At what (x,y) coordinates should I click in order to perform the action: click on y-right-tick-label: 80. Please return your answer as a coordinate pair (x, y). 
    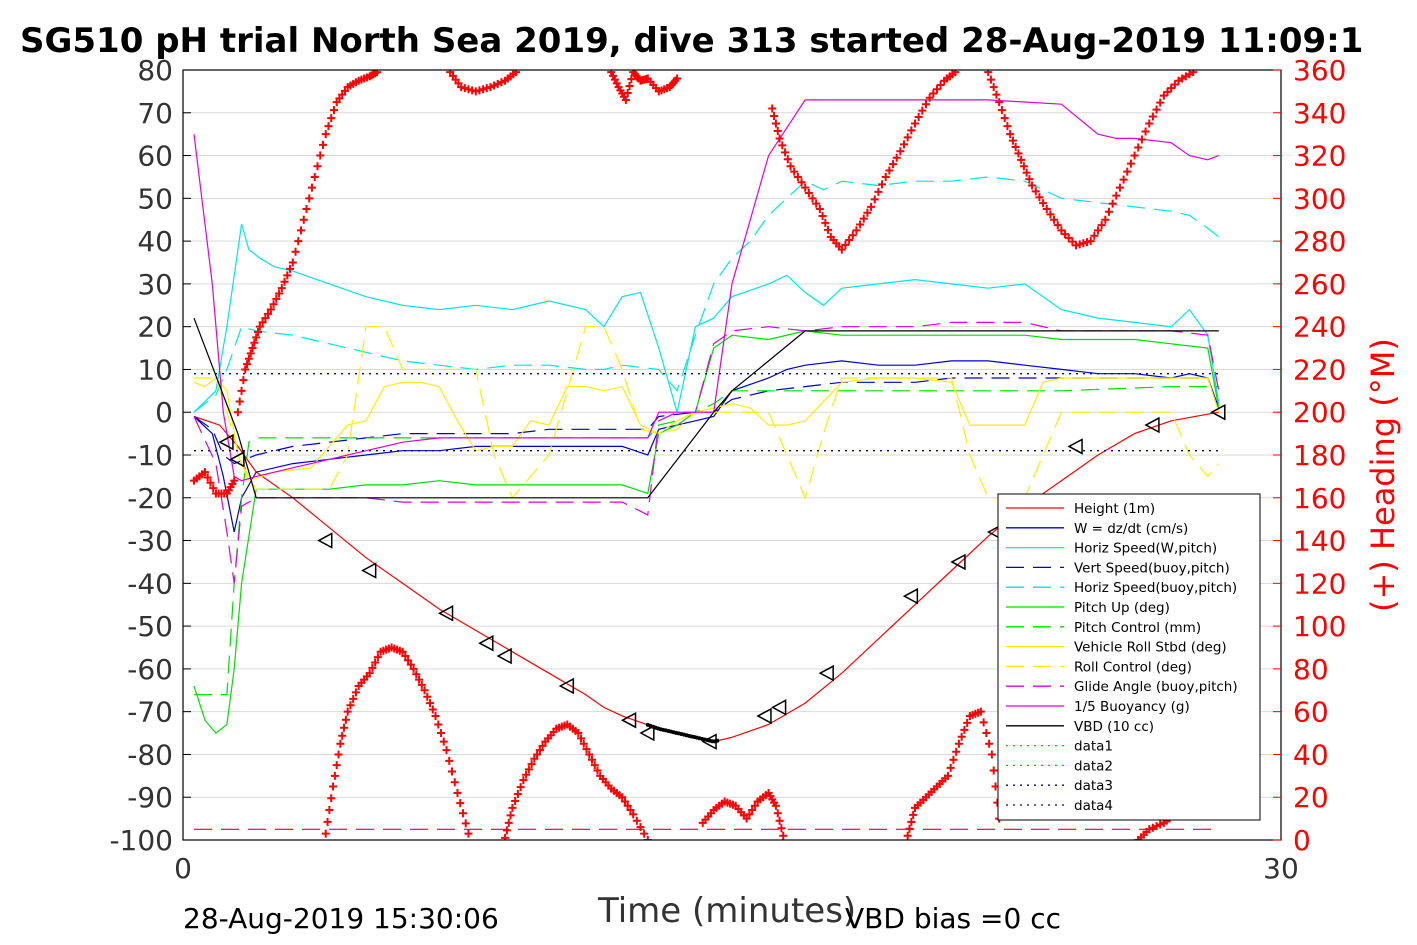
    Looking at the image, I should click on (1311, 669).